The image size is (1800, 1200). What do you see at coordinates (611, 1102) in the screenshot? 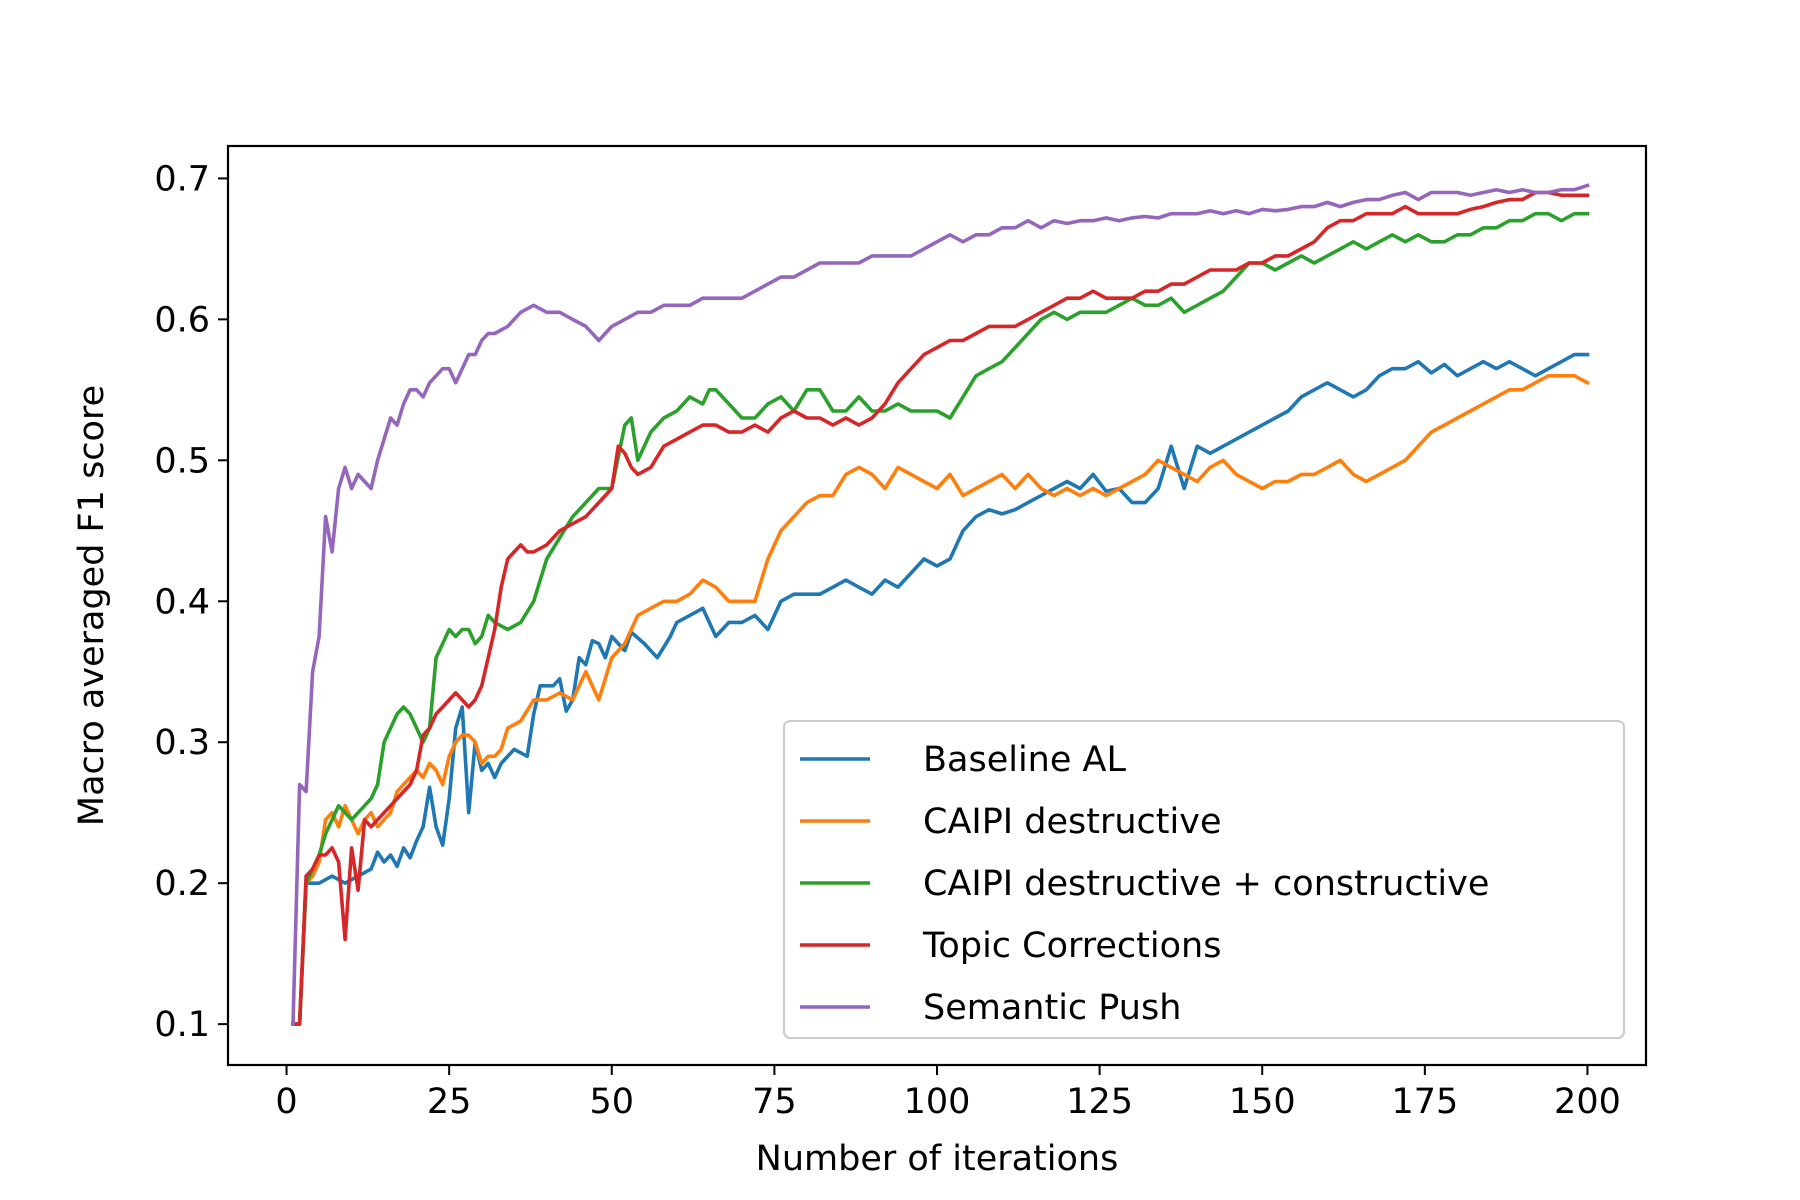
I see `x-tick-label: 50` at bounding box center [611, 1102].